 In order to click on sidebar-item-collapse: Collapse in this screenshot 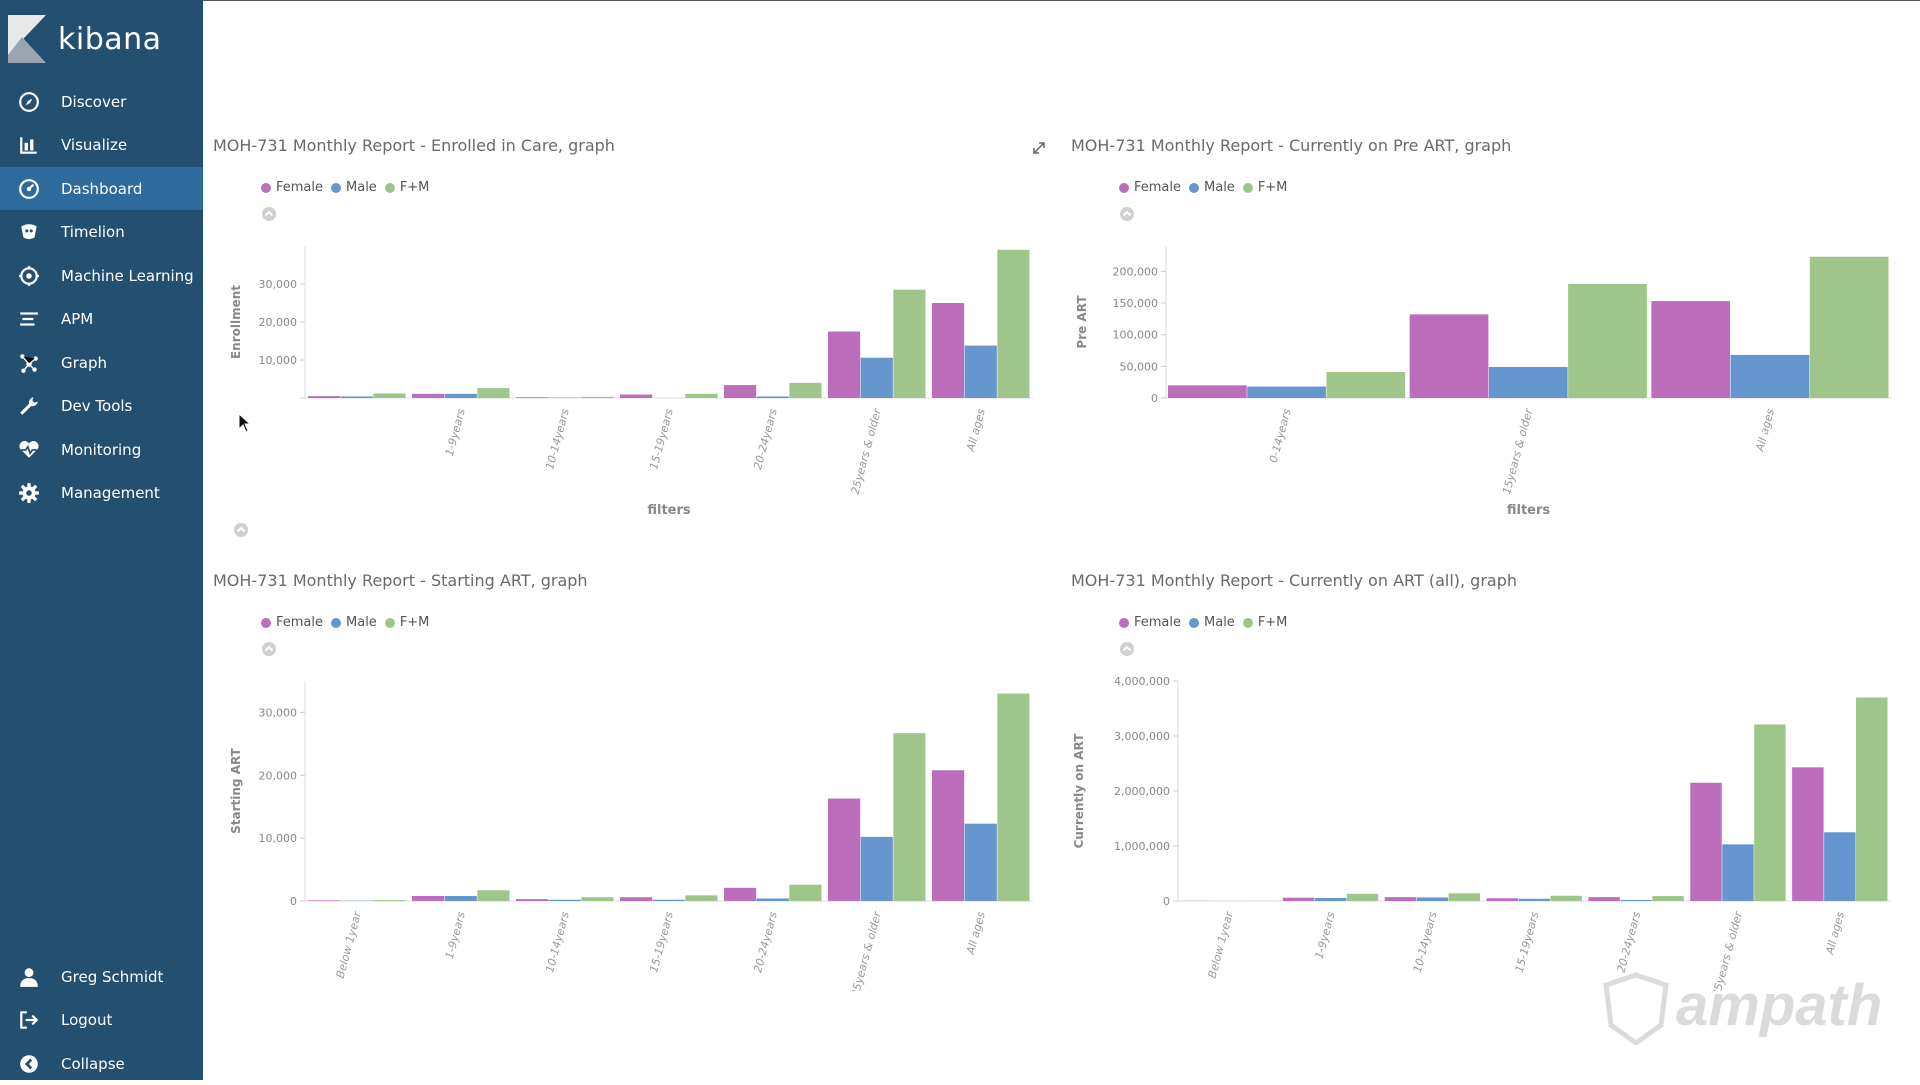, I will do `click(101, 1063)`.